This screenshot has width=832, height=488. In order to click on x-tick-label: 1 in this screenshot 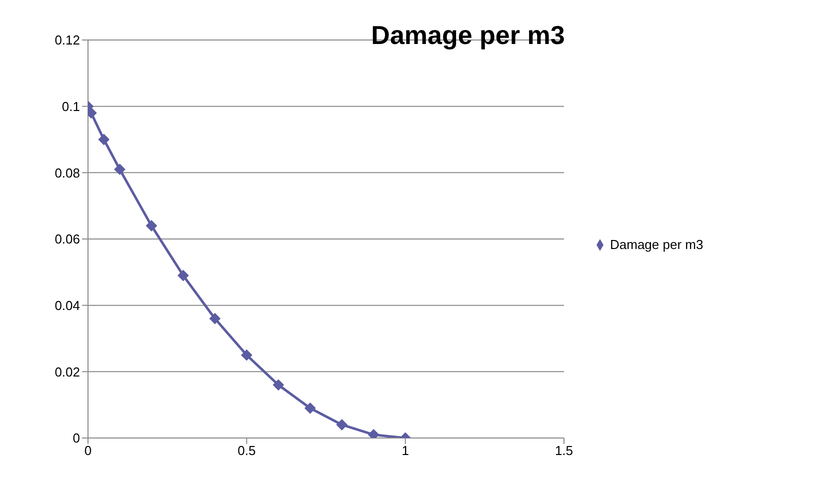, I will do `click(405, 450)`.